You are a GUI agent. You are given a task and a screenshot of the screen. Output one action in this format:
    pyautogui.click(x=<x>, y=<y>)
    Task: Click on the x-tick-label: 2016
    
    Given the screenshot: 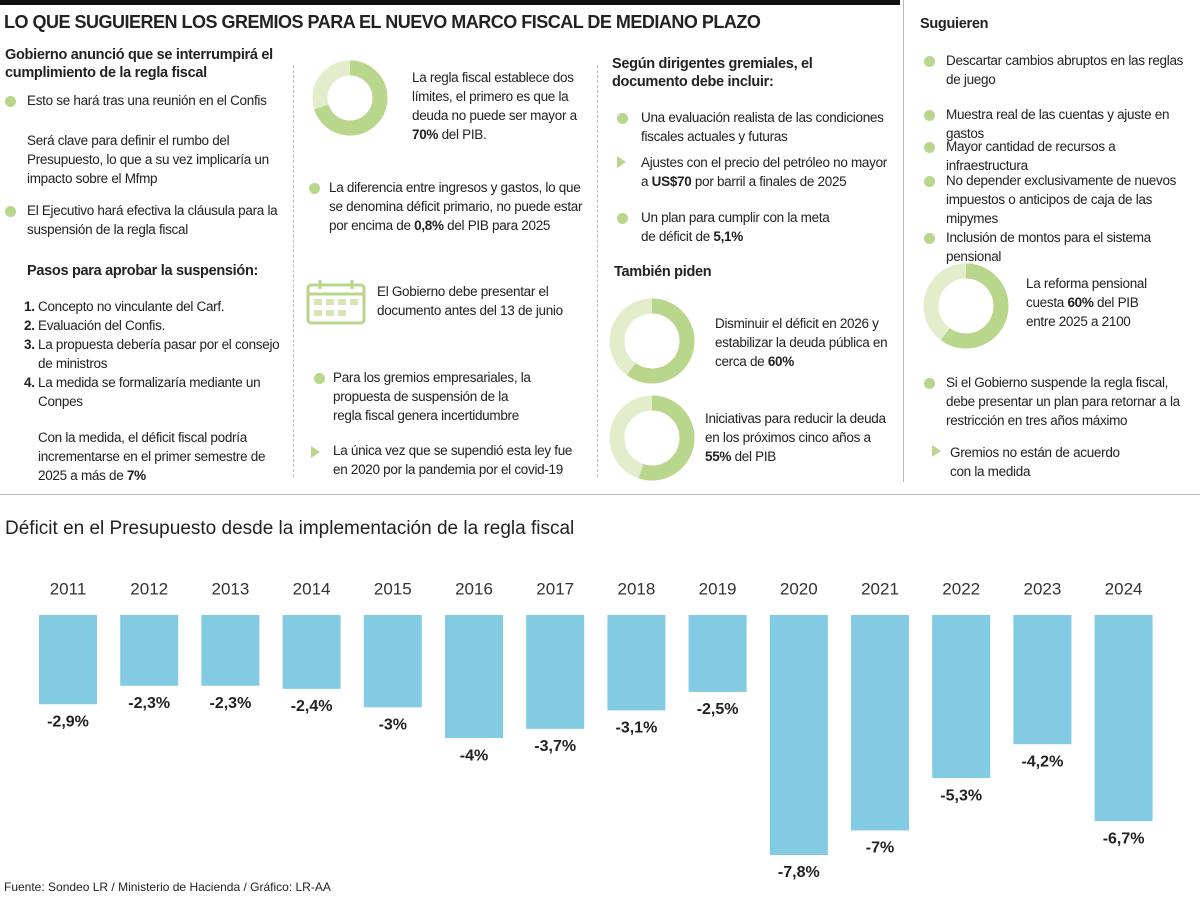 What is the action you would take?
    pyautogui.click(x=474, y=588)
    